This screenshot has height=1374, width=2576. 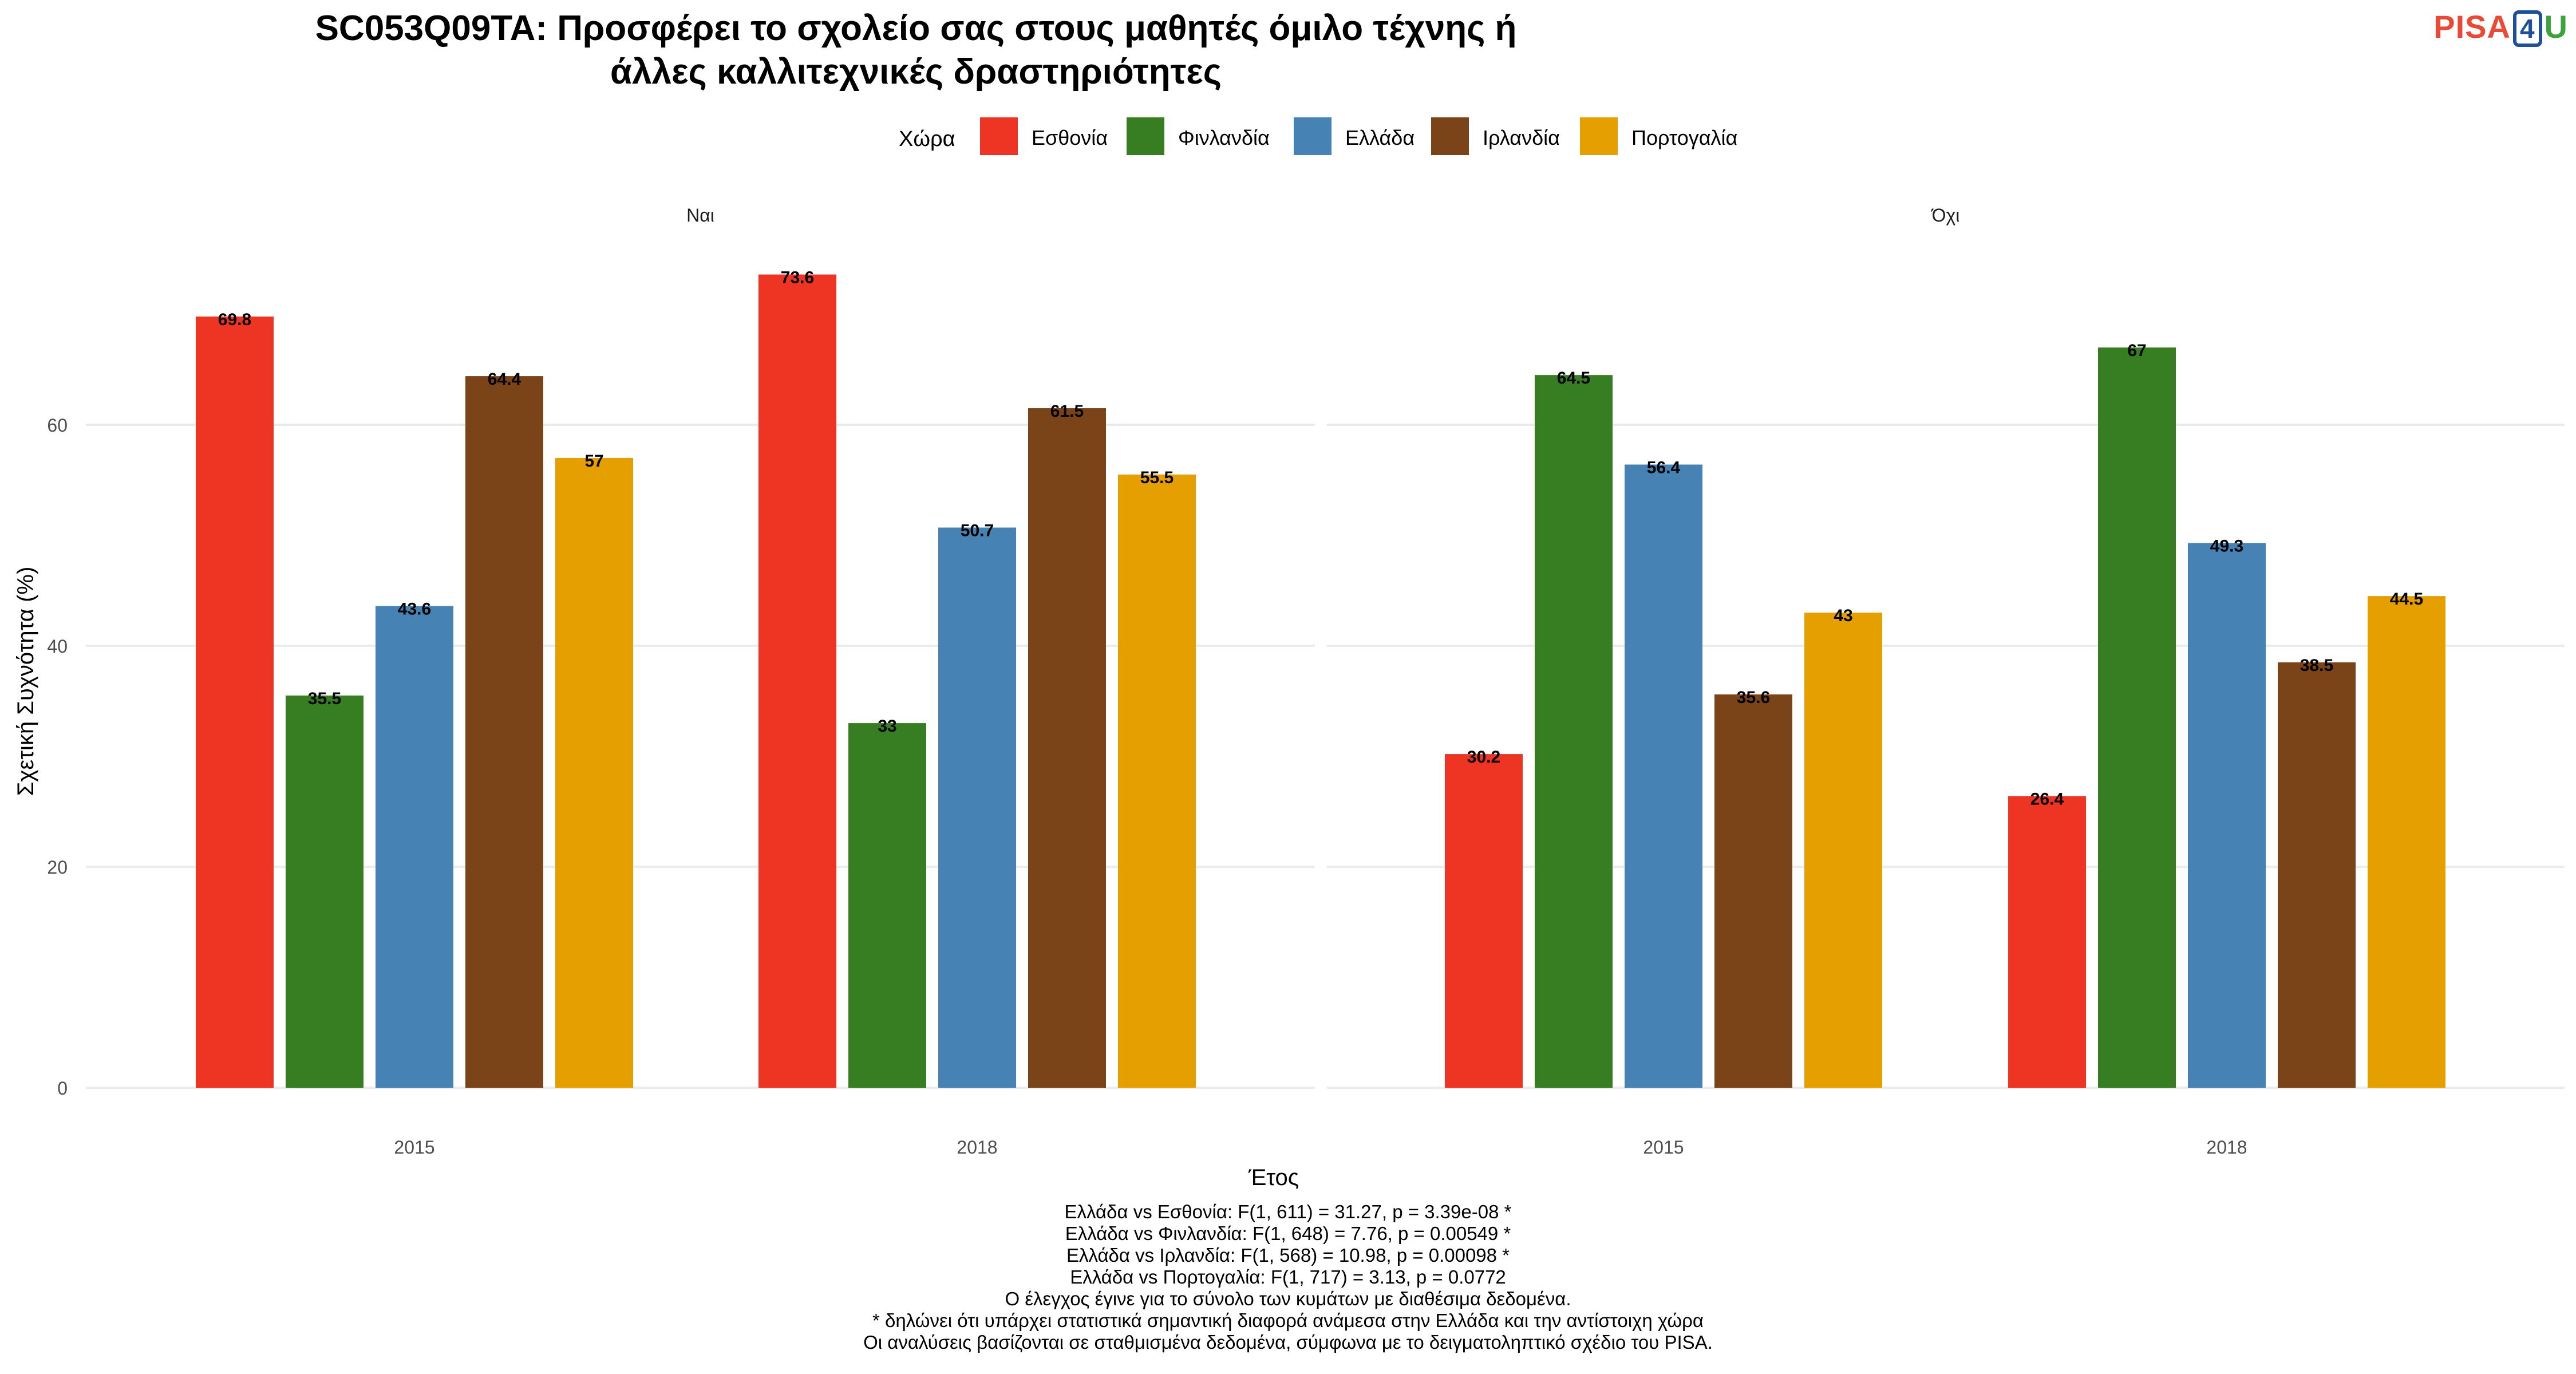 What do you see at coordinates (2136, 350) in the screenshot?
I see `data-label: 67` at bounding box center [2136, 350].